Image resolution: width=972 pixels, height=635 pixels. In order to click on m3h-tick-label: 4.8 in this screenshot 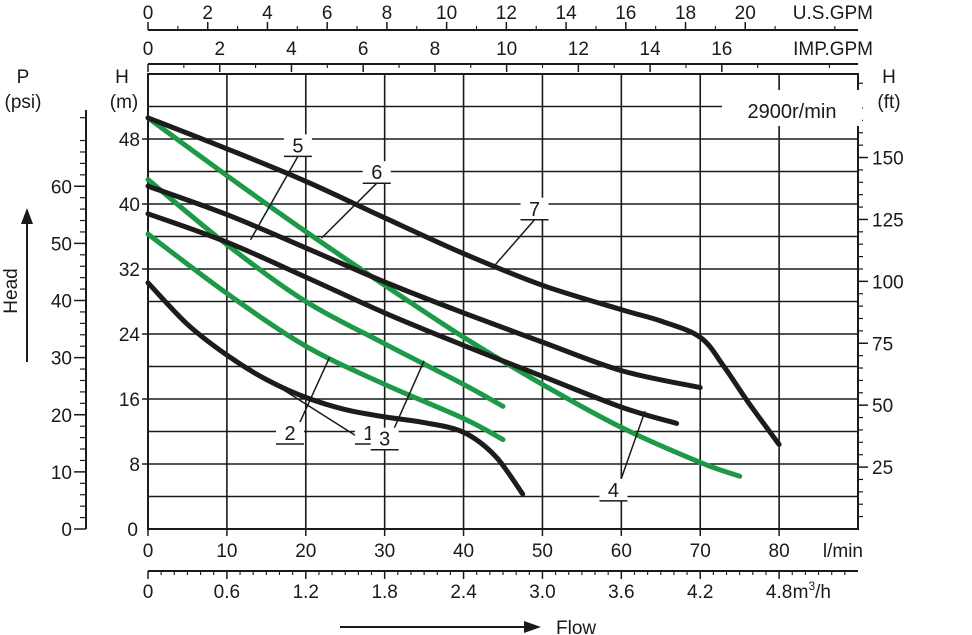, I will do `click(779, 592)`.